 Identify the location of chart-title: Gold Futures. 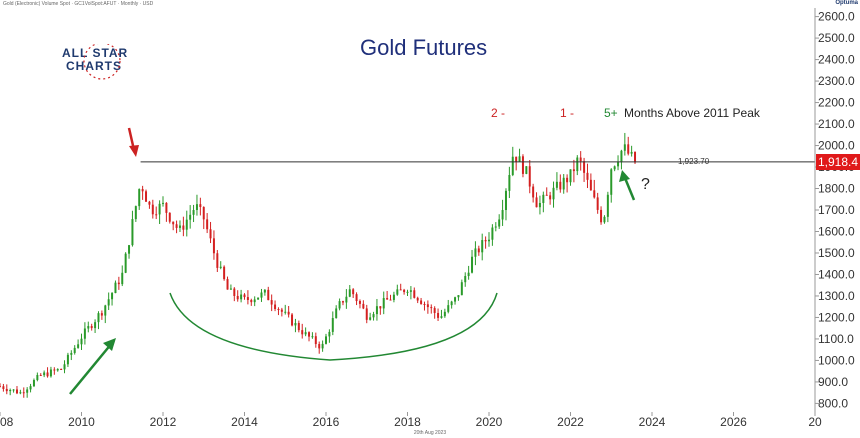
(424, 47).